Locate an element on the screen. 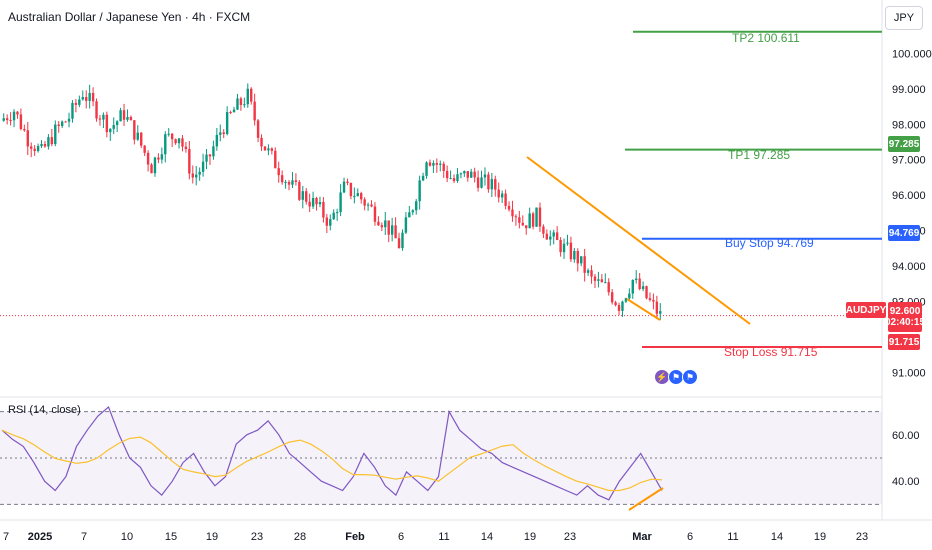 The height and width of the screenshot is (550, 932). bar-countdown: 02:40:15 is located at coordinates (905, 322).